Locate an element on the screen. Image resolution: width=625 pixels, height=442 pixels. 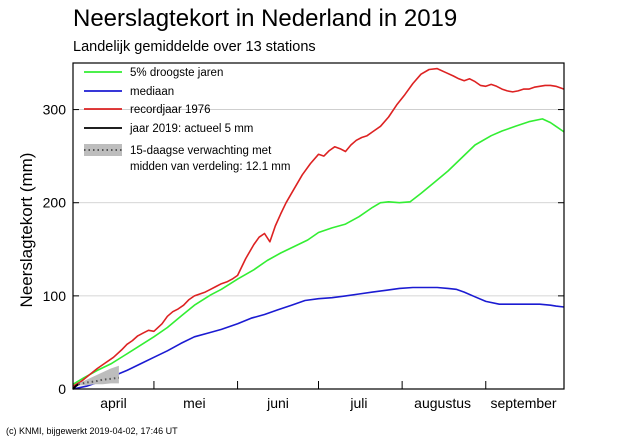
forecast-band is located at coordinates (98, 375).